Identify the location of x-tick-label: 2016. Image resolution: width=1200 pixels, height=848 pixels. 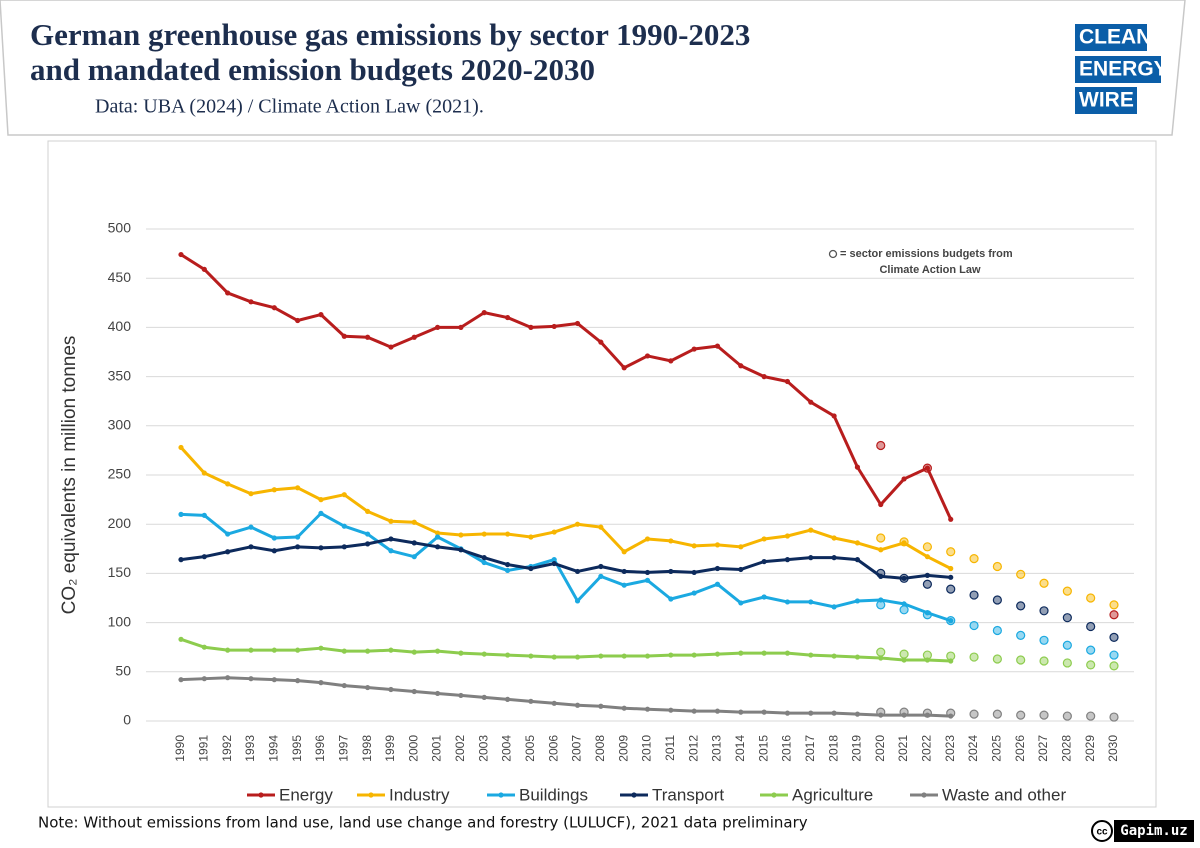
(787, 748).